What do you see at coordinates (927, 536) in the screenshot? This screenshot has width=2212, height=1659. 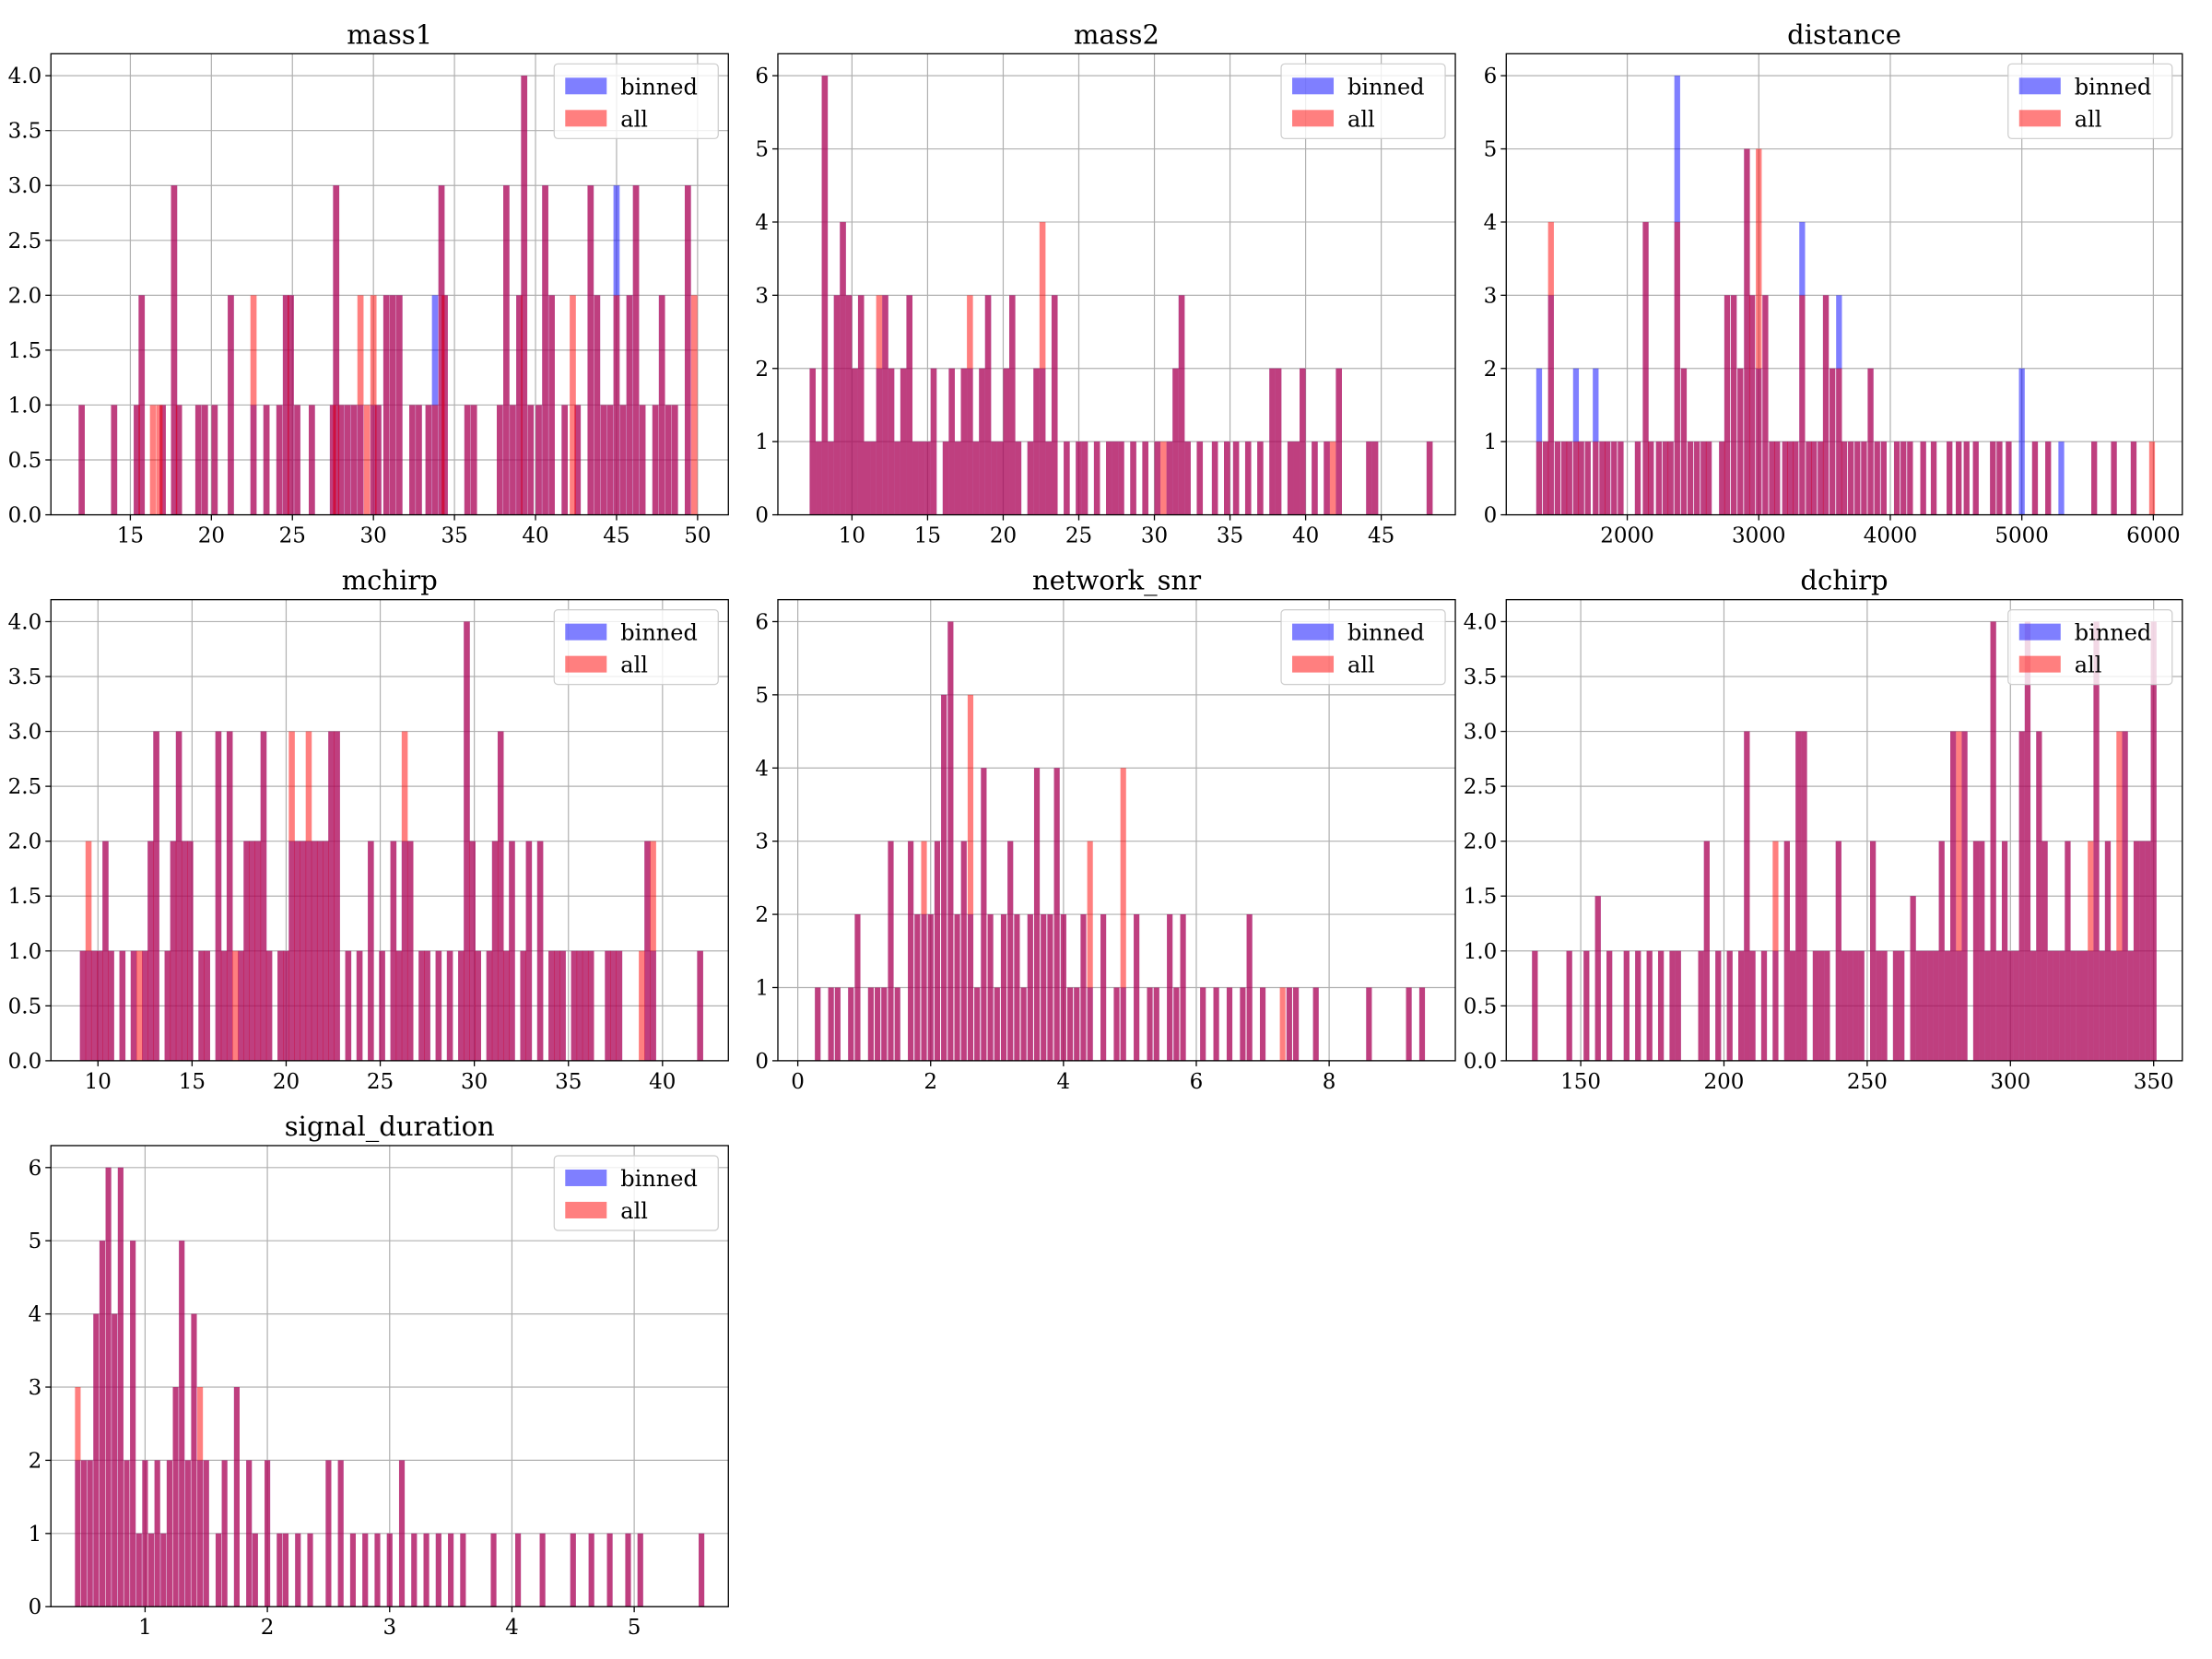 I see `x-tick-label: 15` at bounding box center [927, 536].